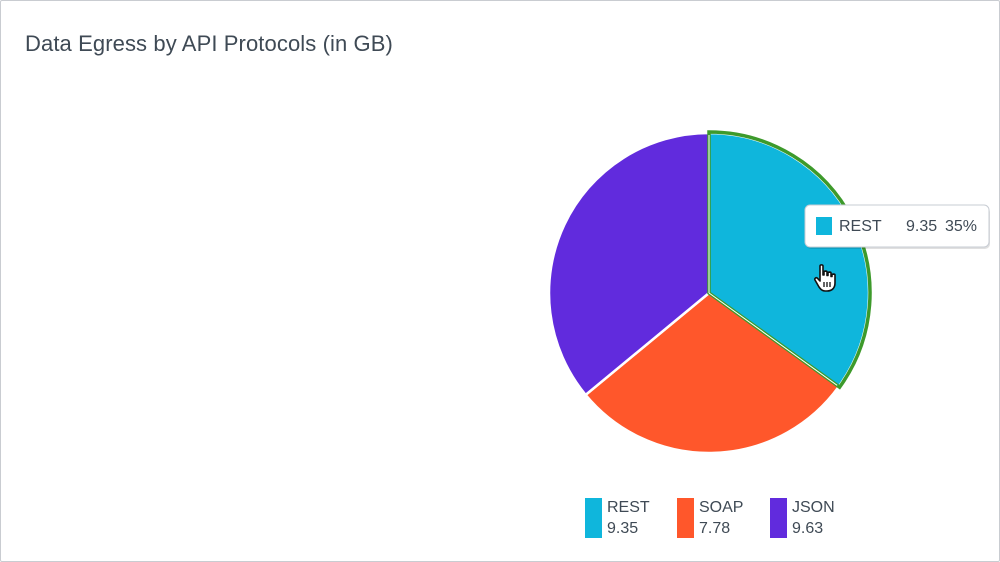 Image resolution: width=1000 pixels, height=562 pixels. I want to click on pointer-hand-icon, so click(825, 278).